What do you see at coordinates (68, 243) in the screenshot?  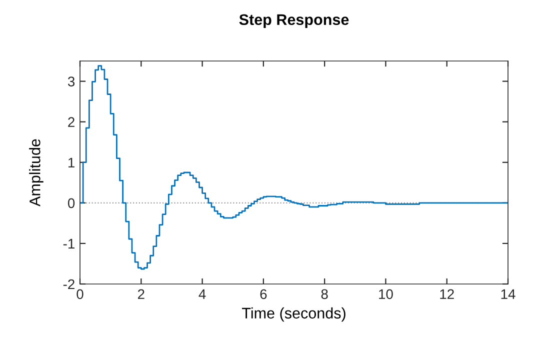 I see `y-tick-label: -1` at bounding box center [68, 243].